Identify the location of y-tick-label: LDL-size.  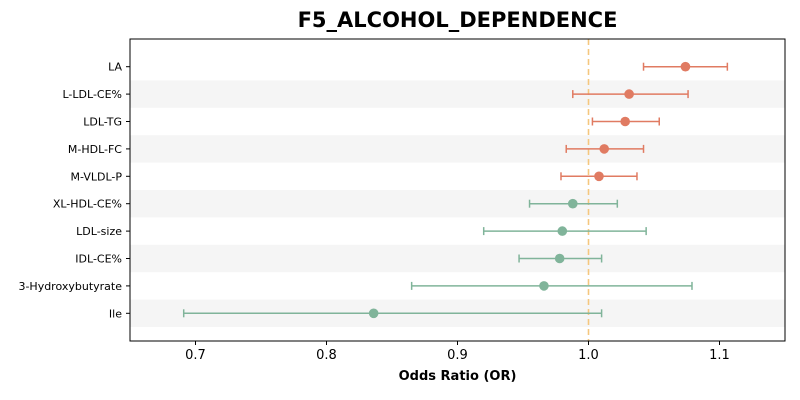
(99, 231).